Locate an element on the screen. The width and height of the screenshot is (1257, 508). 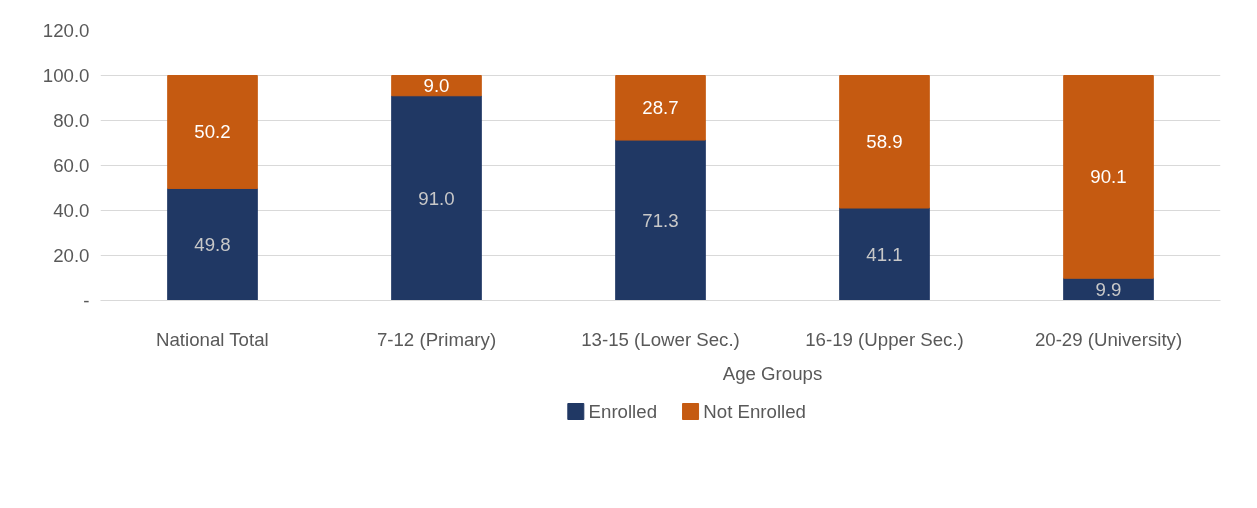
data-label: 90.1 is located at coordinates (1108, 177).